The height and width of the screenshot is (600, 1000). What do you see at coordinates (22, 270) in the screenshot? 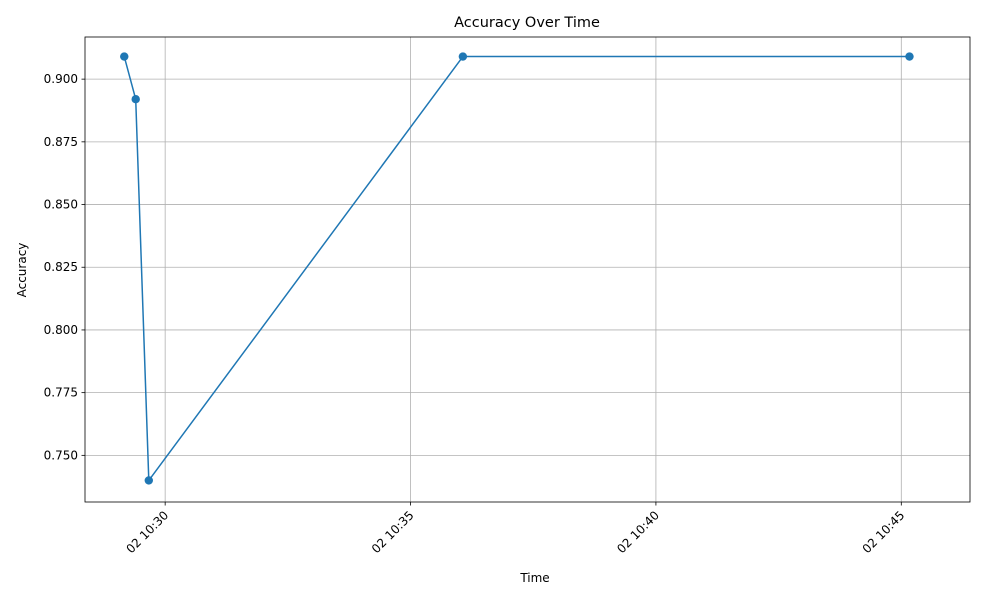
I see `y-axis-label: Accuracy` at bounding box center [22, 270].